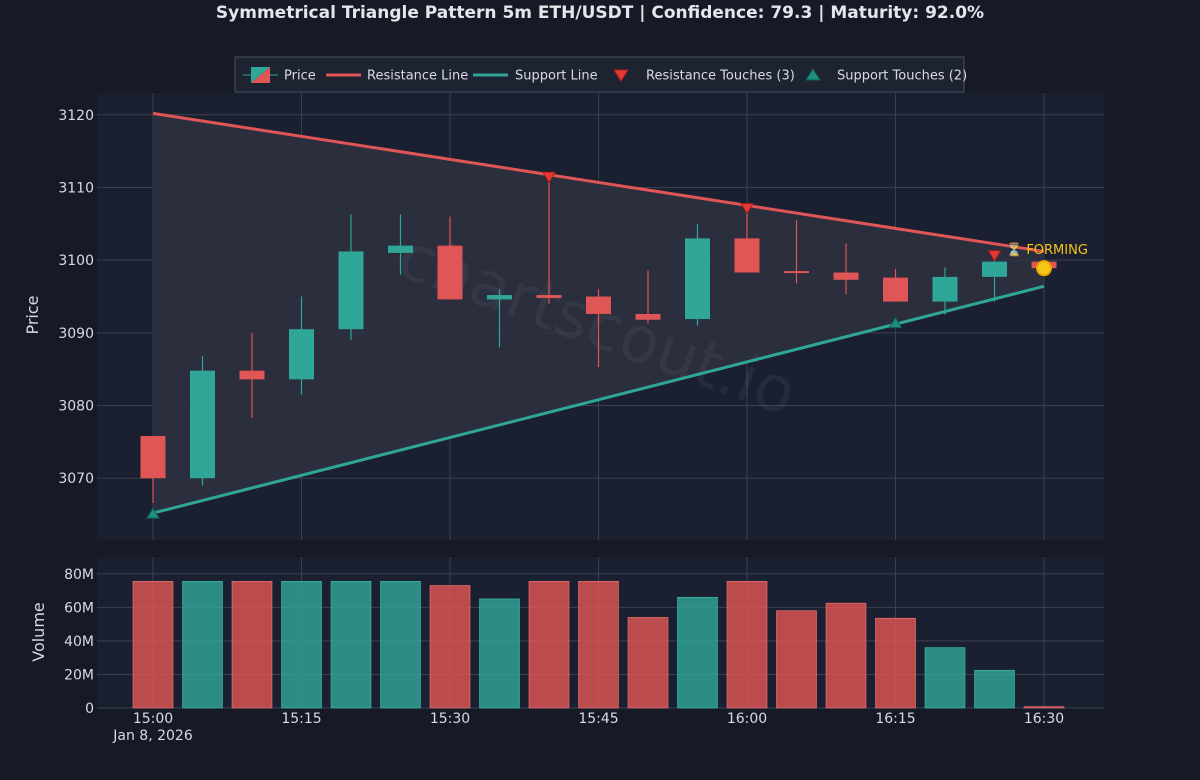  What do you see at coordinates (89, 709) in the screenshot?
I see `volume-tick-label: 0` at bounding box center [89, 709].